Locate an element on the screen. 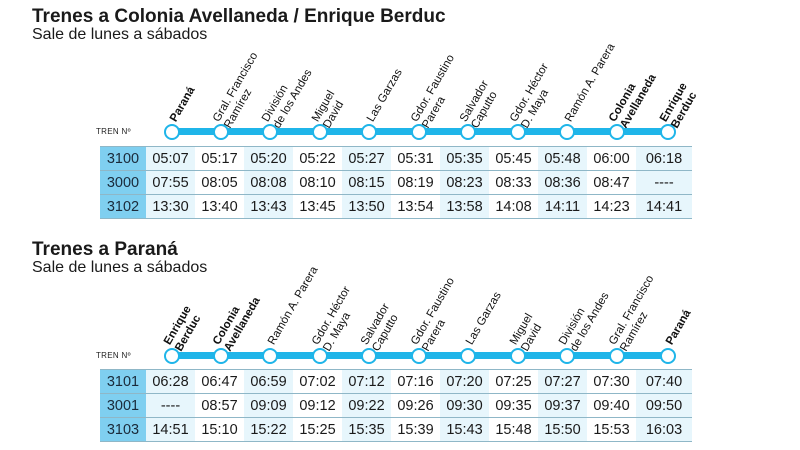 Image resolution: width=800 pixels, height=450 pixels. departure-time: 13:30 is located at coordinates (170, 206).